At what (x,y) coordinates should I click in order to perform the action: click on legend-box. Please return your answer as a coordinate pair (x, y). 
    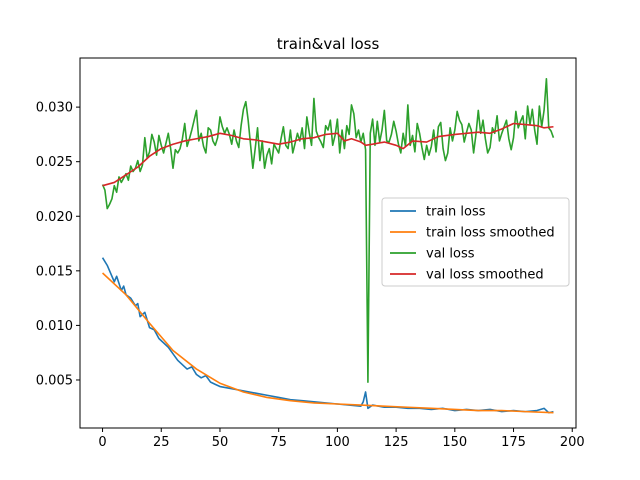
    Looking at the image, I should click on (475, 242).